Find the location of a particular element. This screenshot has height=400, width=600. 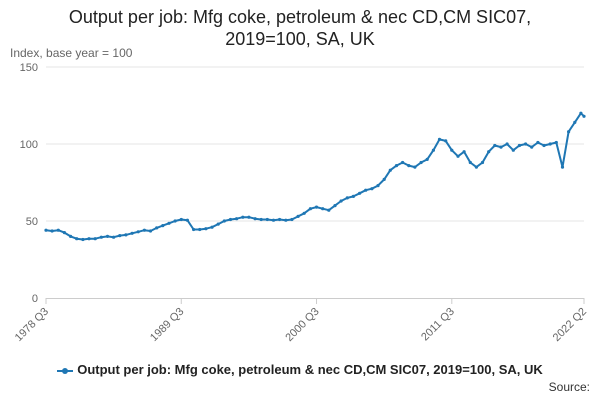

y-tick-label: 50 is located at coordinates (32, 222).